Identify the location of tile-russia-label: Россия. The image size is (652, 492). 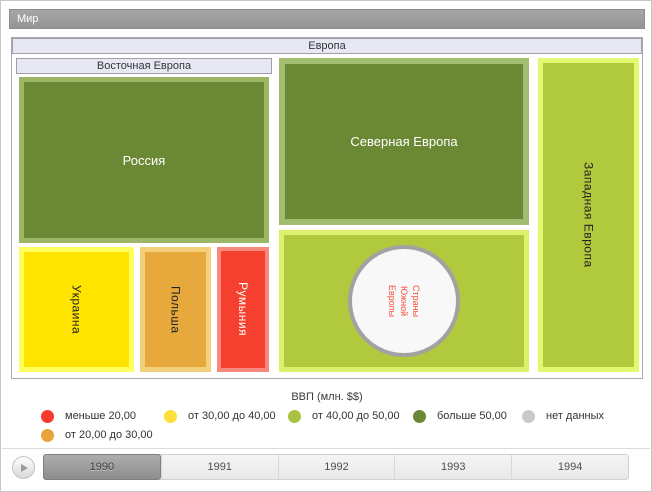
(144, 160).